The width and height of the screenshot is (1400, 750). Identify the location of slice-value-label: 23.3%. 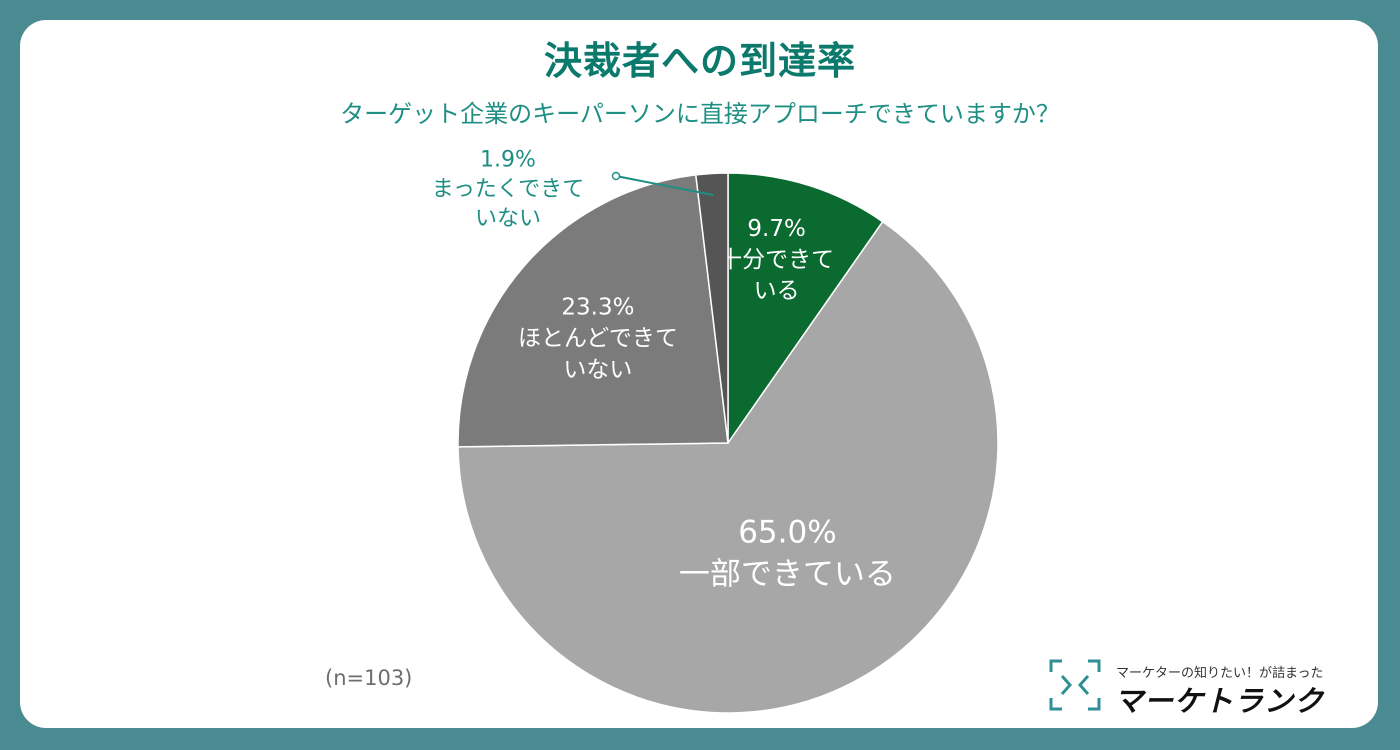
(597, 308).